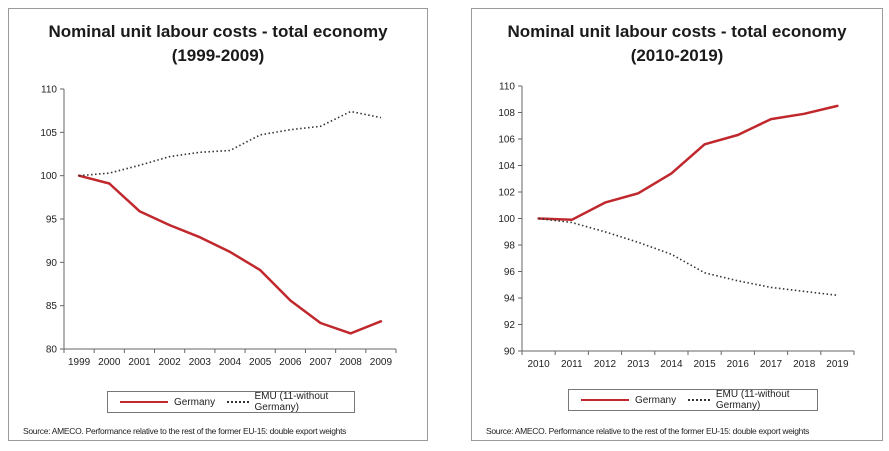  I want to click on x-tick-label: 2004, so click(230, 362).